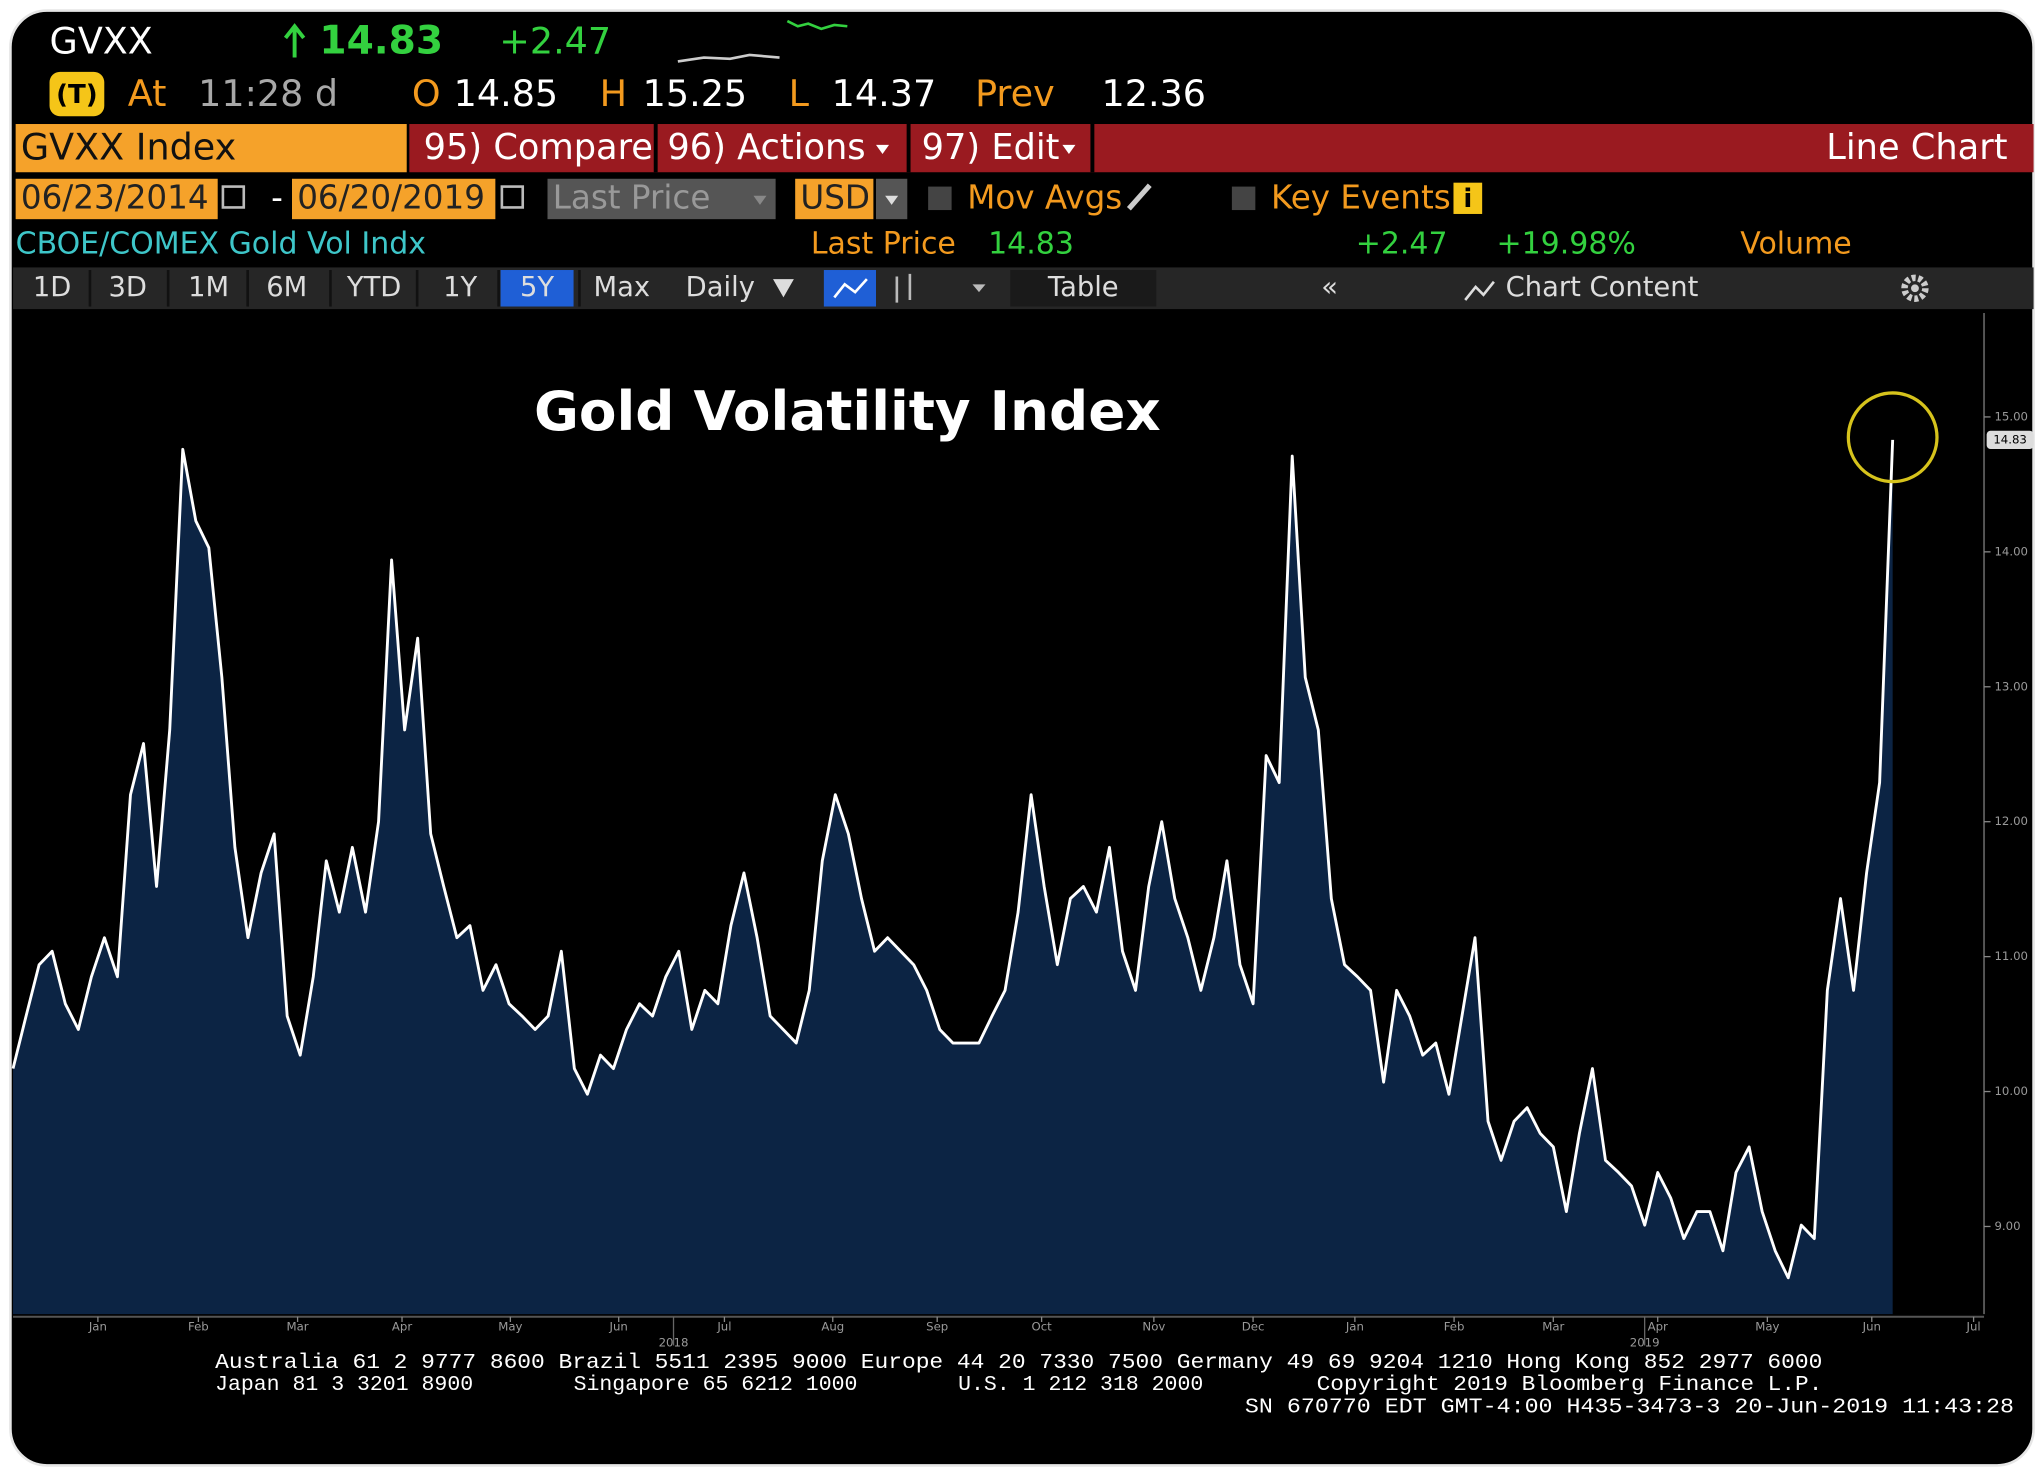 The width and height of the screenshot is (2044, 1476). I want to click on prev-label: Prev, so click(1015, 93).